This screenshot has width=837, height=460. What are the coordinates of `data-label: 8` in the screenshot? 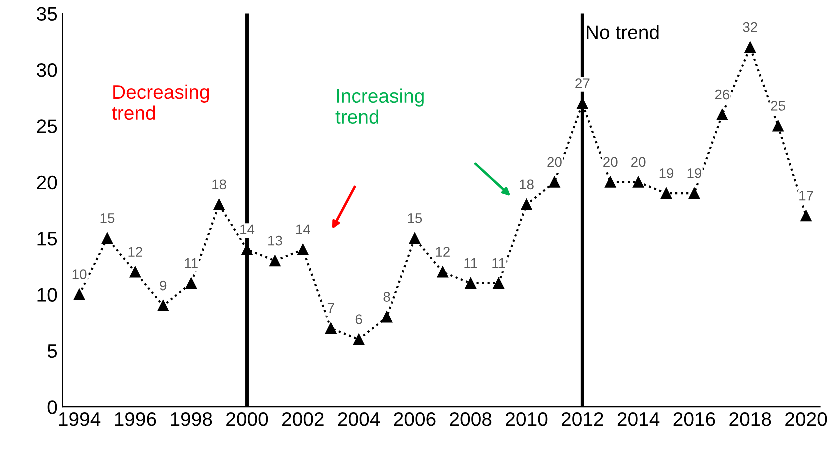 It's located at (387, 297).